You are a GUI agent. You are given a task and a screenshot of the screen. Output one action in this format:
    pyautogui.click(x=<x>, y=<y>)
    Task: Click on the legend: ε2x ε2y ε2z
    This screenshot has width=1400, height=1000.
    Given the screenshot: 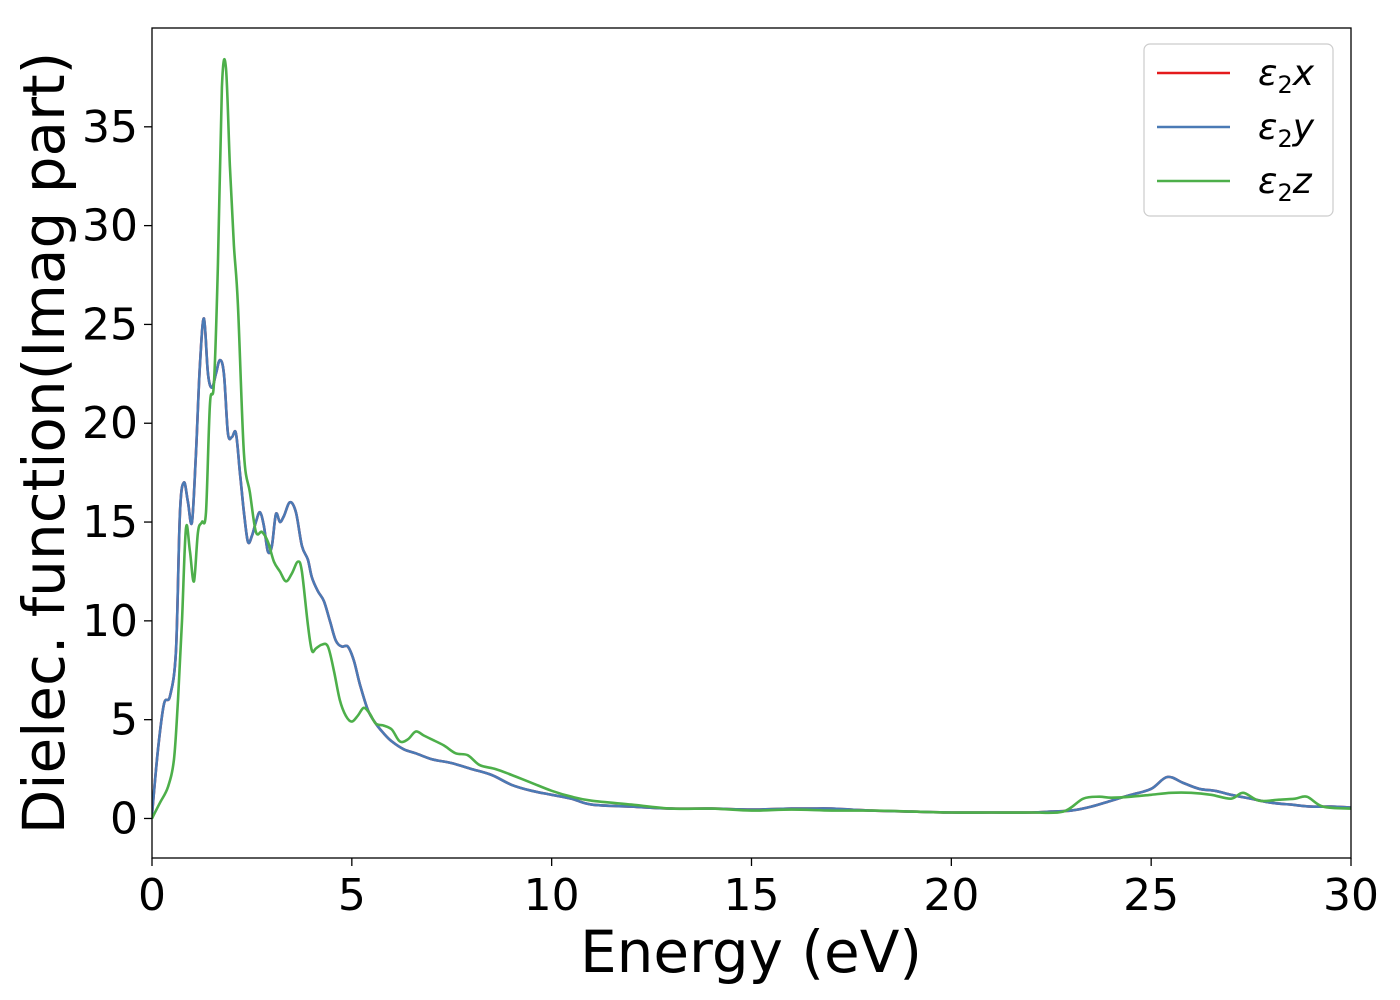 What is the action you would take?
    pyautogui.click(x=1238, y=130)
    